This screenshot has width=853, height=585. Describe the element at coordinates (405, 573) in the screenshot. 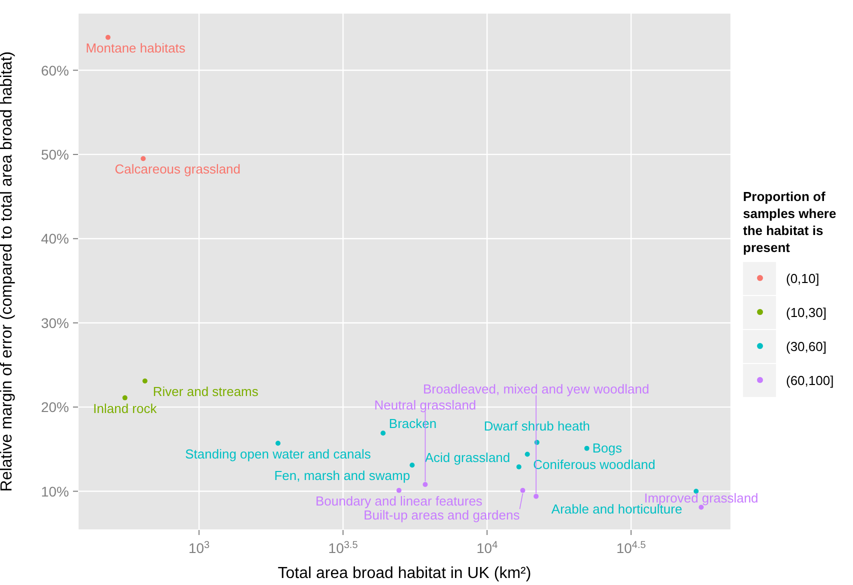

I see `x-axis-title: Total area broad habitat in UK (km²)` at that location.